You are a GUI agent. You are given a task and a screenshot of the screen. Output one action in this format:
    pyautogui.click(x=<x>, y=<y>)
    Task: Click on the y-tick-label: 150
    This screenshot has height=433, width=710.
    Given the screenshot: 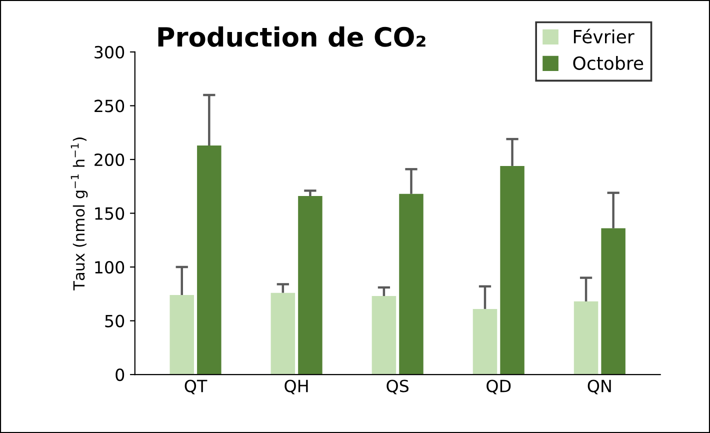 What is the action you would take?
    pyautogui.click(x=109, y=213)
    